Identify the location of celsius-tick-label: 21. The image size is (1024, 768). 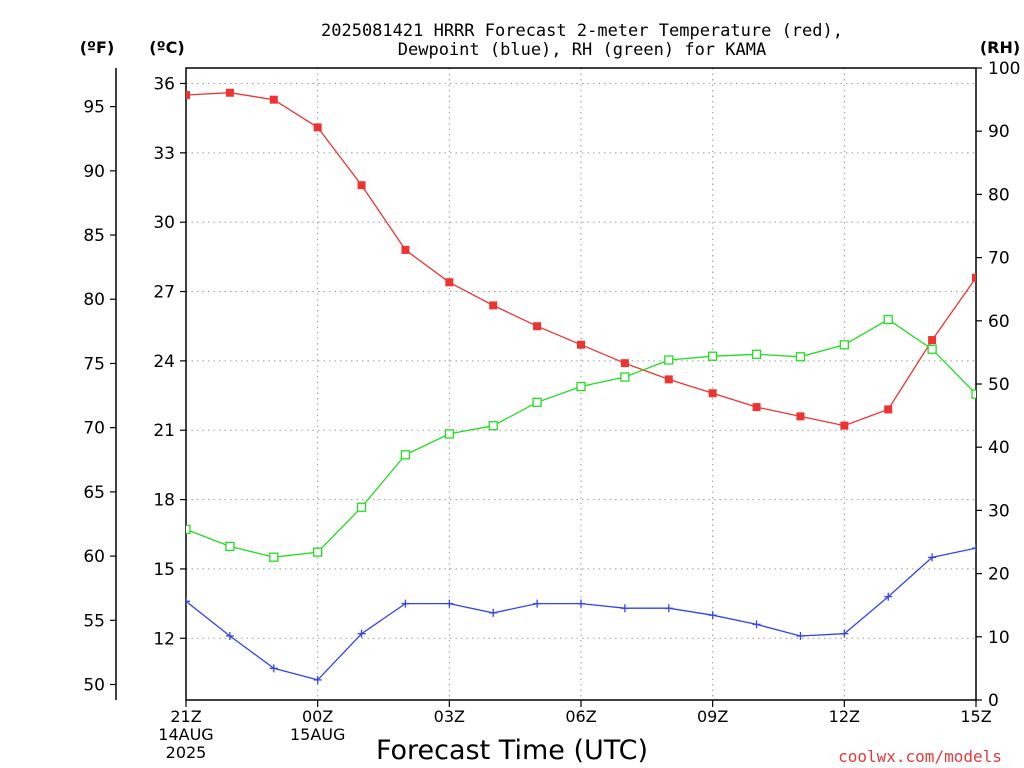
(164, 431).